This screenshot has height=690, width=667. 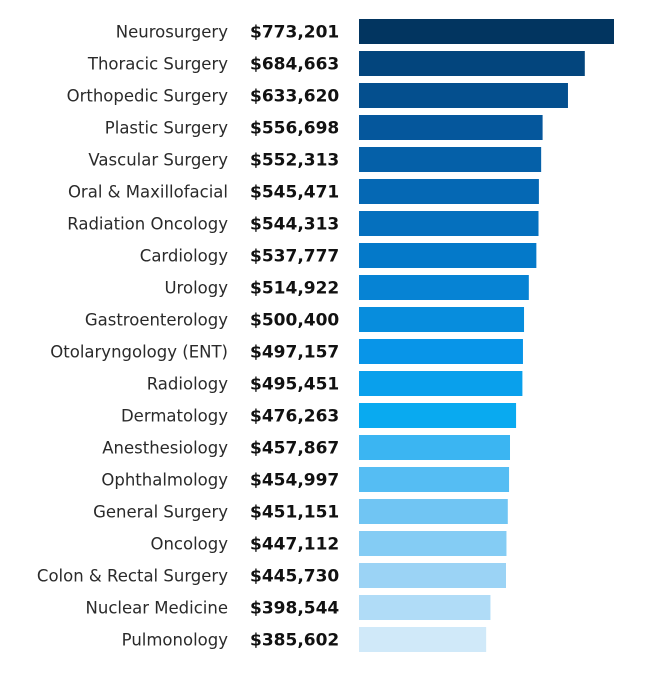 What do you see at coordinates (294, 449) in the screenshot?
I see `value-label: $457,867` at bounding box center [294, 449].